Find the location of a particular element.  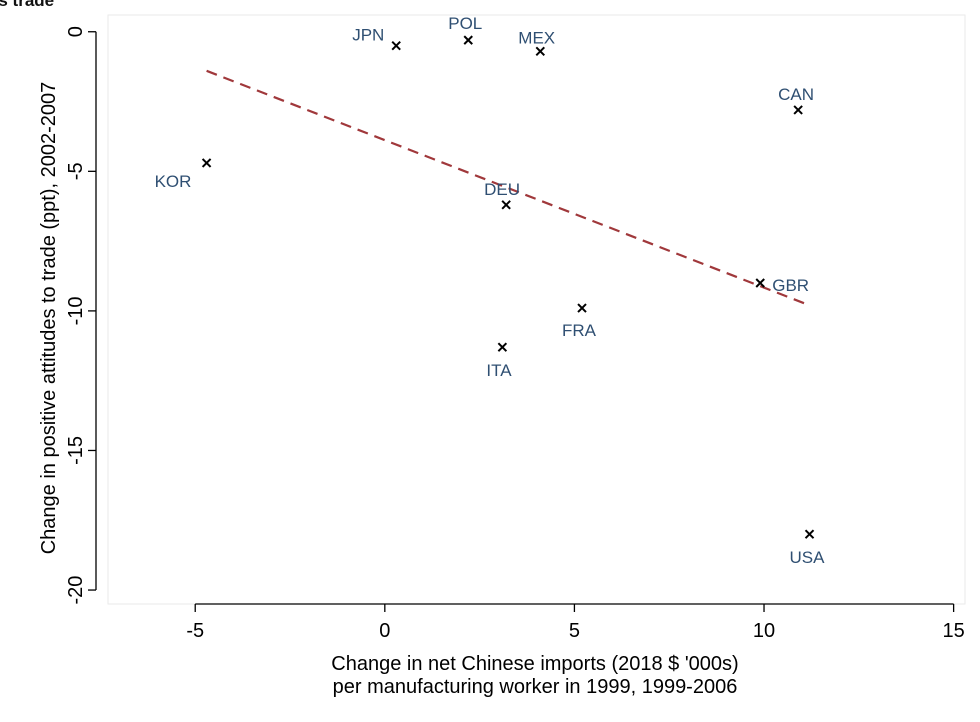

x-tick-label: -5 is located at coordinates (195, 631).